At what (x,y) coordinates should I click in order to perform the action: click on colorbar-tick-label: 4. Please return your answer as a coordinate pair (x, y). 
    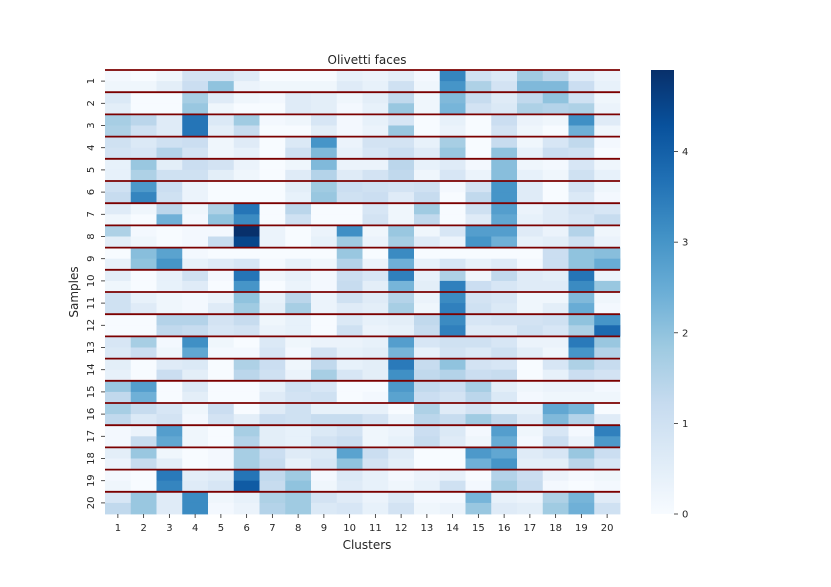
    Looking at the image, I should click on (685, 152).